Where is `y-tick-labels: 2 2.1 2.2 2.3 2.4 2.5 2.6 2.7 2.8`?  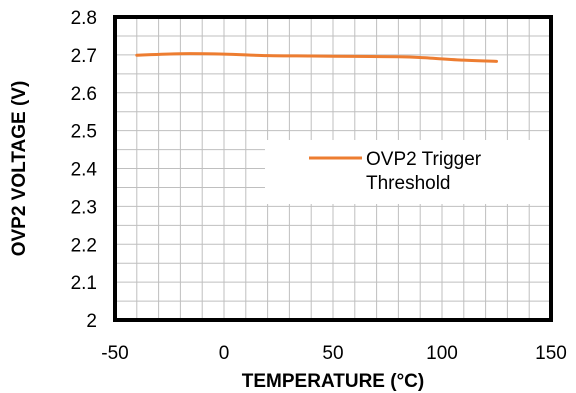 y-tick-labels: 2 2.1 2.2 2.3 2.4 2.5 2.6 2.7 2.8 is located at coordinates (84, 170).